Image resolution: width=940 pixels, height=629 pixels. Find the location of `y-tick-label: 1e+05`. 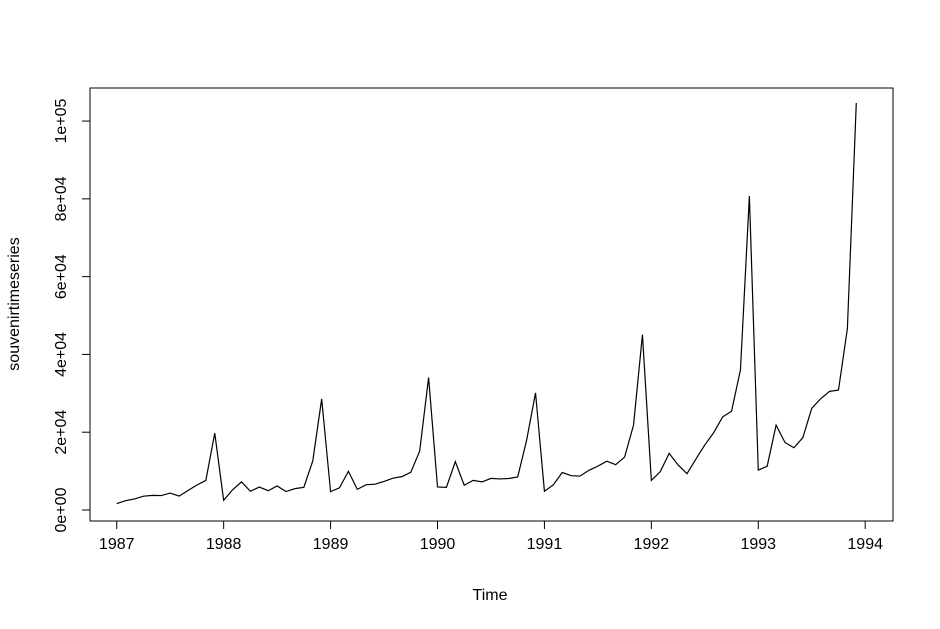

y-tick-label: 1e+05 is located at coordinates (61, 120).